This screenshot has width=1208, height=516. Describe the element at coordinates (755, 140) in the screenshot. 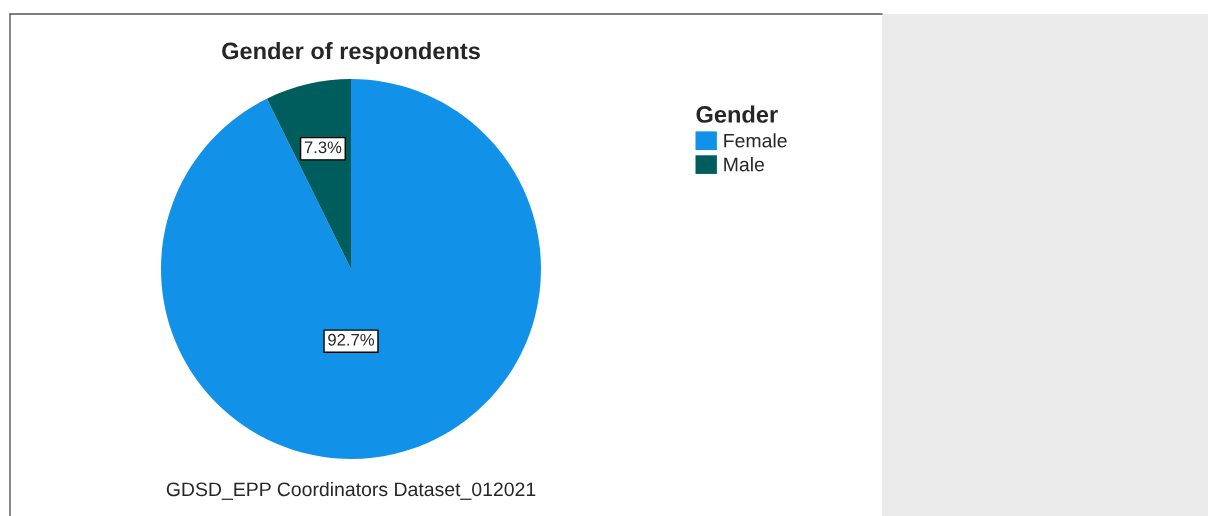

I see `legend-label: Female` at that location.